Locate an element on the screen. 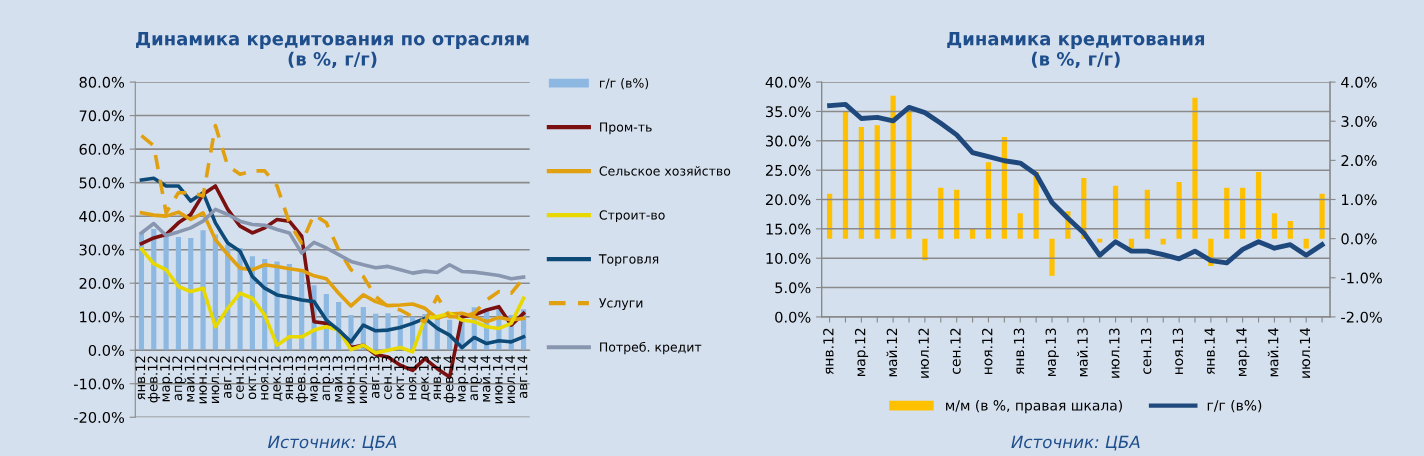  y2-tick-label: -1.0% is located at coordinates (1361, 278).